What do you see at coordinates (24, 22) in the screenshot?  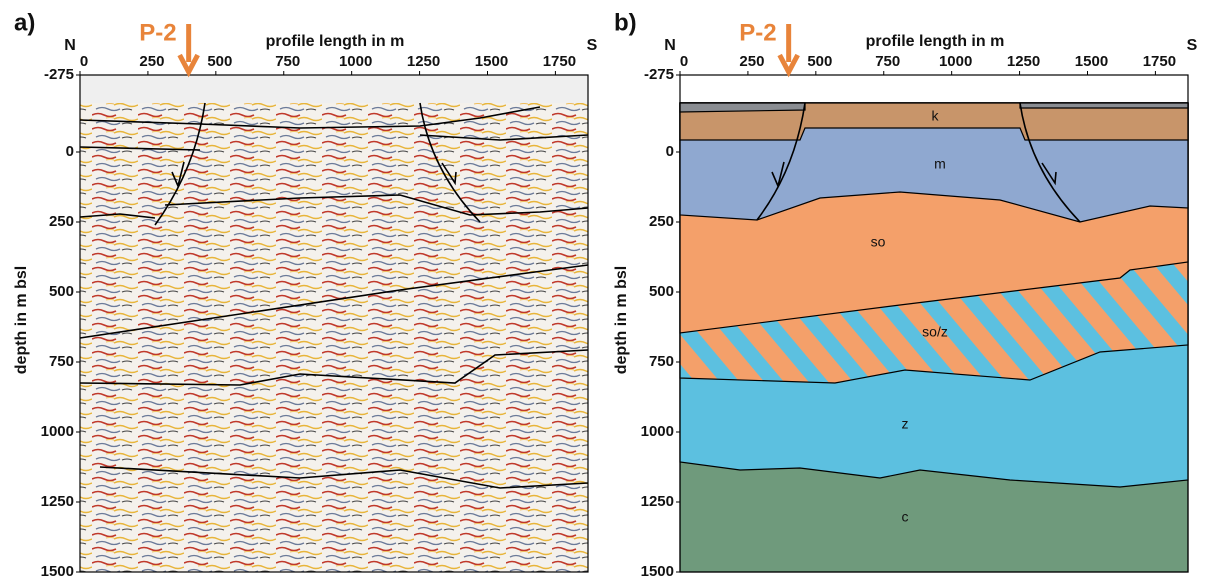 I see `panel-label: a)` at bounding box center [24, 22].